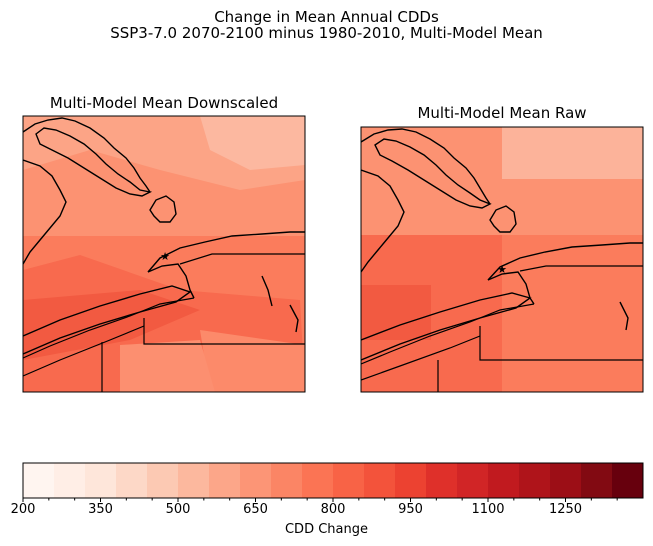  Describe the element at coordinates (502, 113) in the screenshot. I see `panel-title-raw: Multi-Model Mean Raw` at that location.